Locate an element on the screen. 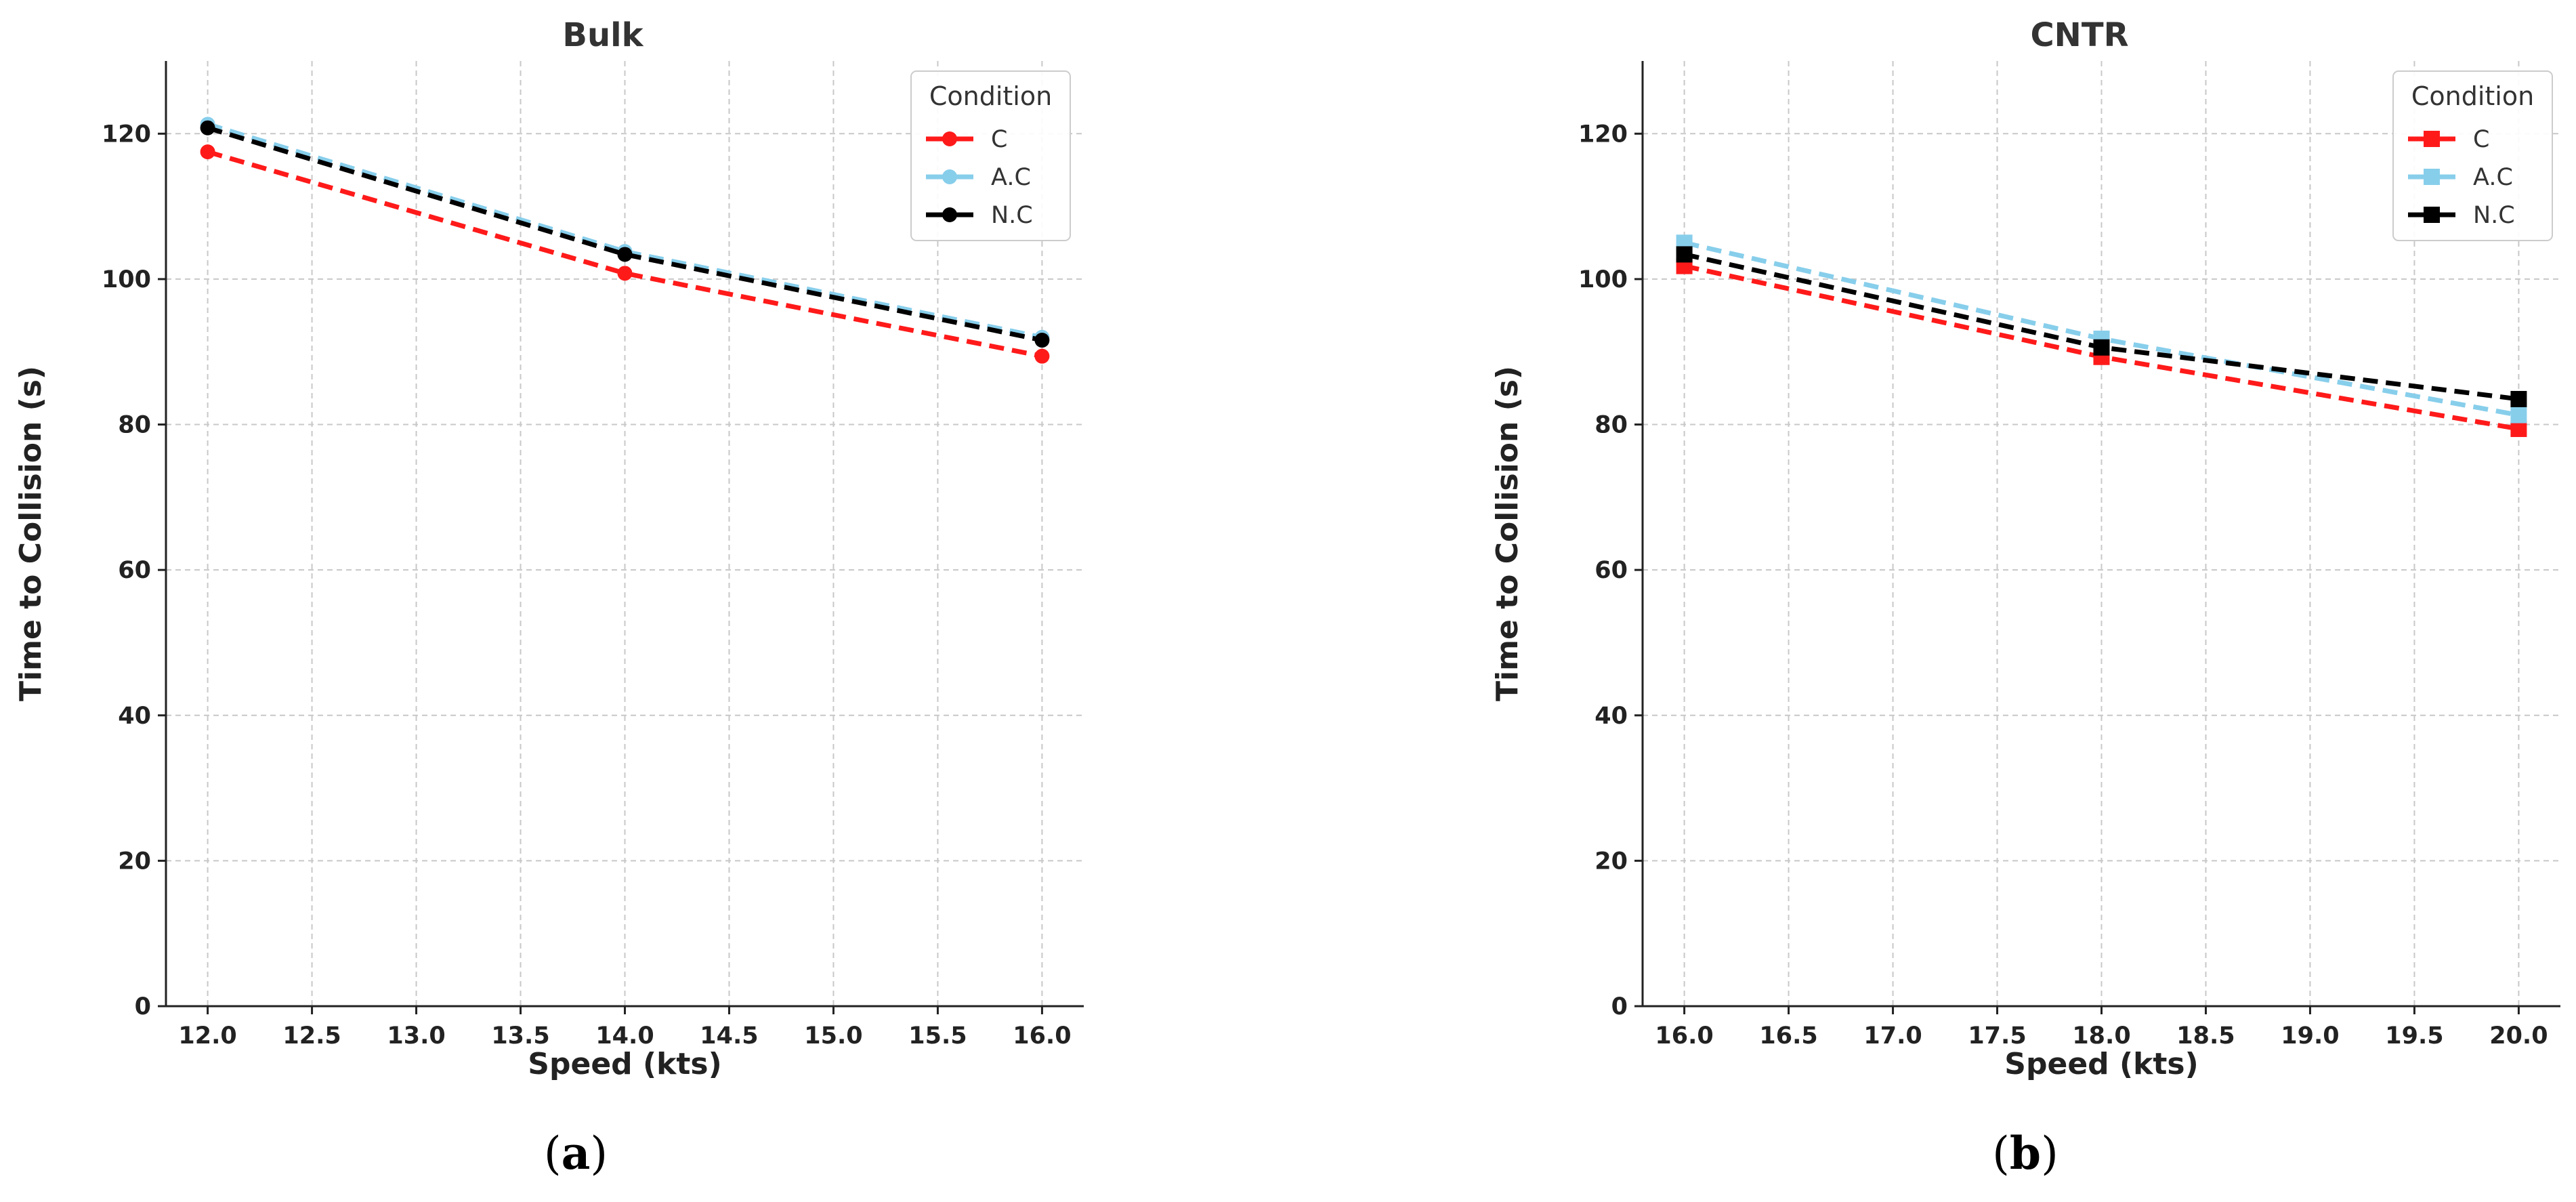 This screenshot has width=2576, height=1202. x-tick-label: 13.0 is located at coordinates (416, 1036).